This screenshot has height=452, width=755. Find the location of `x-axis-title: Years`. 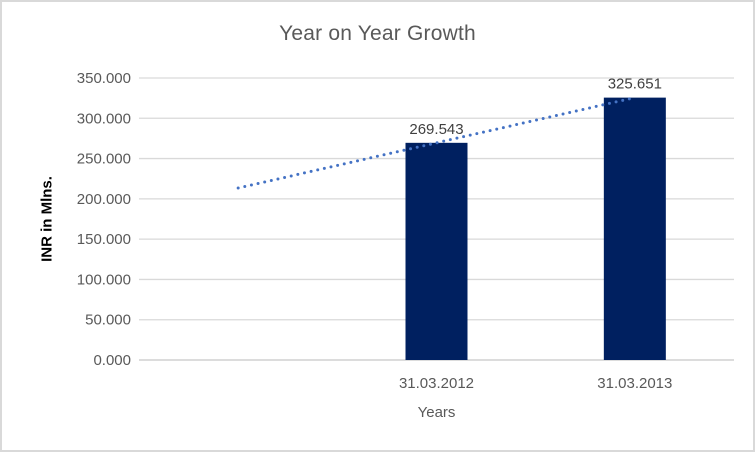

x-axis-title: Years is located at coordinates (436, 412).